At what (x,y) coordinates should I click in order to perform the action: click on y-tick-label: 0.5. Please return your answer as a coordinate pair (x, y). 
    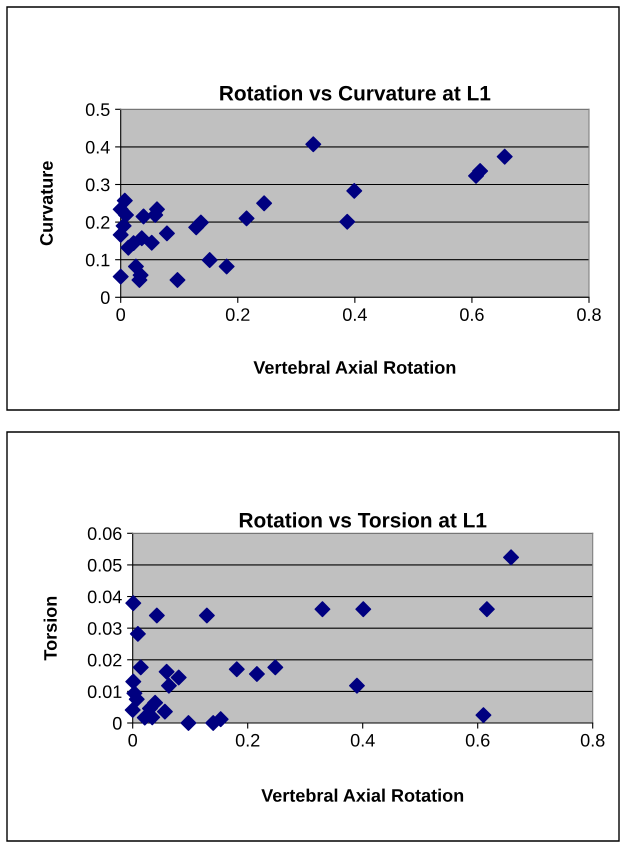
    Looking at the image, I should click on (98, 109).